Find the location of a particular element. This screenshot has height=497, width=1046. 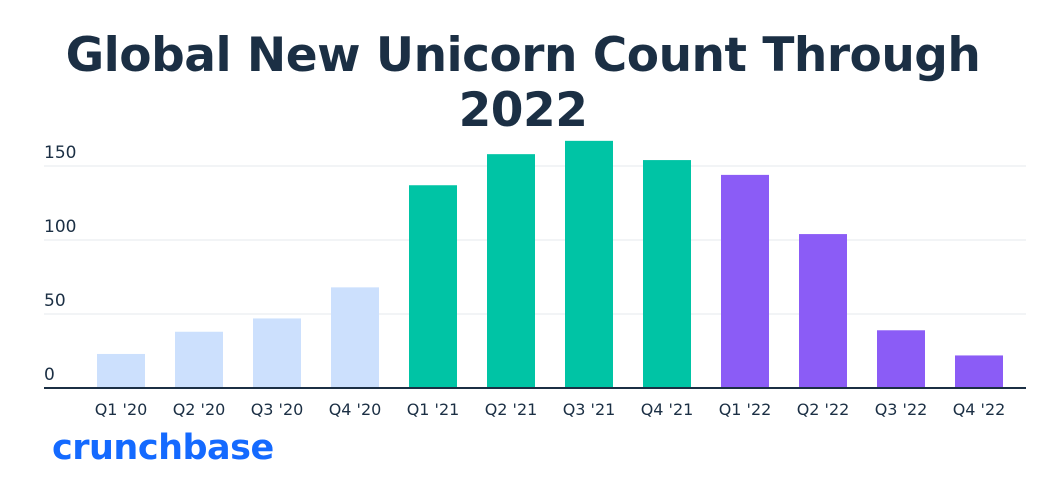

x-tick-label: Q4 '22 is located at coordinates (979, 409).